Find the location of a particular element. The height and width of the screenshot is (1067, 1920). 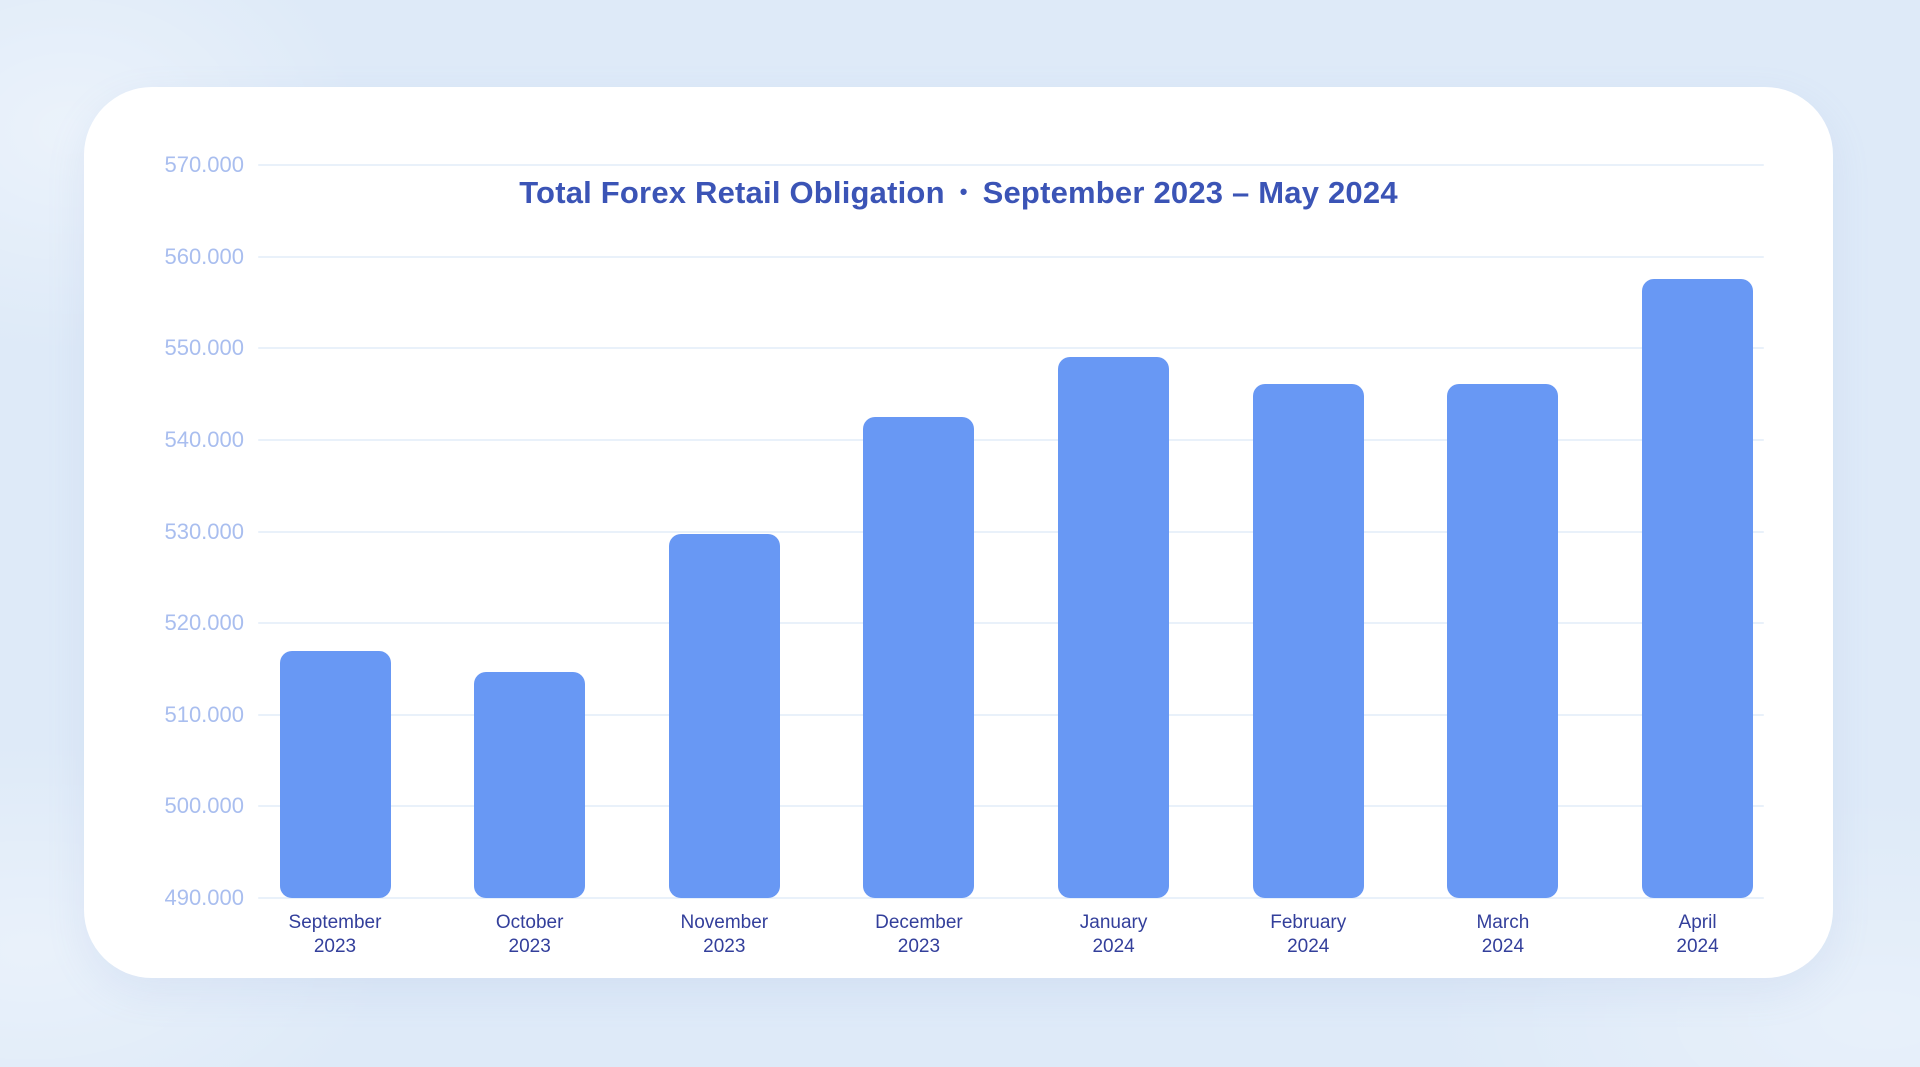

y-axis-tick-label: 500.000 is located at coordinates (204, 806).